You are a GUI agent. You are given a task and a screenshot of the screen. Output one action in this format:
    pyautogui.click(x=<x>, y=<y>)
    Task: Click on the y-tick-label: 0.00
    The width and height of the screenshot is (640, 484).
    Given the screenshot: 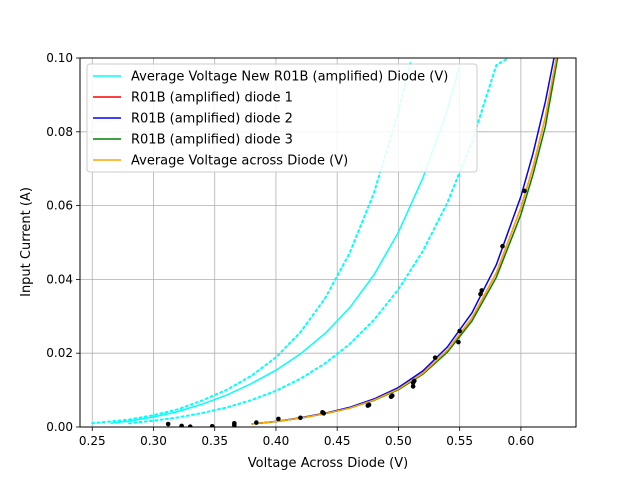 What is the action you would take?
    pyautogui.click(x=59, y=427)
    